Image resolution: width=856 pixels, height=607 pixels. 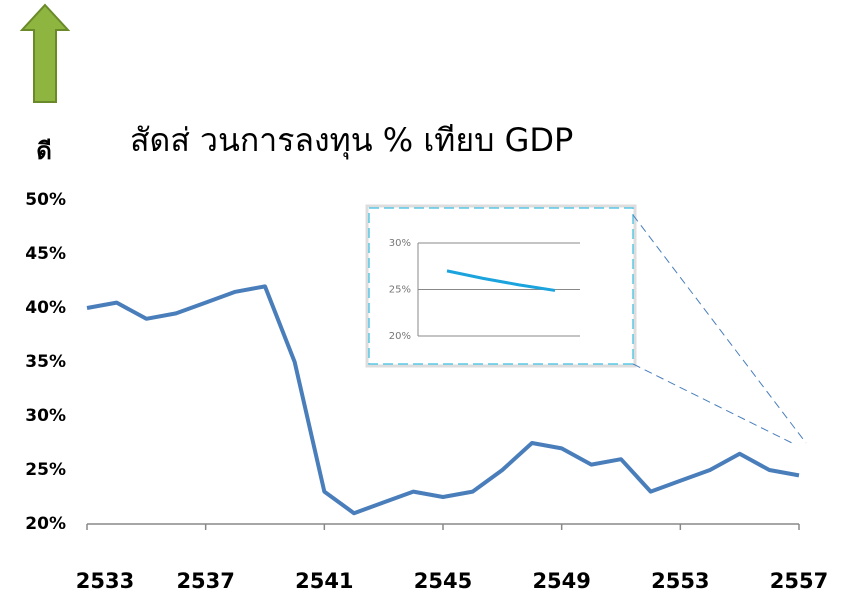 What do you see at coordinates (501, 280) in the screenshot?
I see `inset-line` at bounding box center [501, 280].